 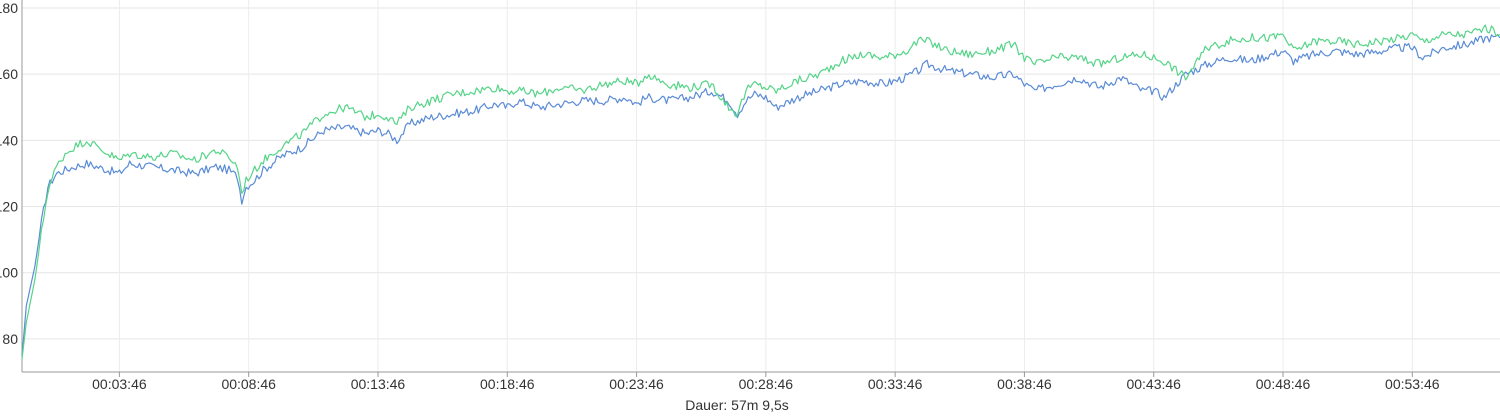 I want to click on y-tick-label: 100, so click(x=9, y=273).